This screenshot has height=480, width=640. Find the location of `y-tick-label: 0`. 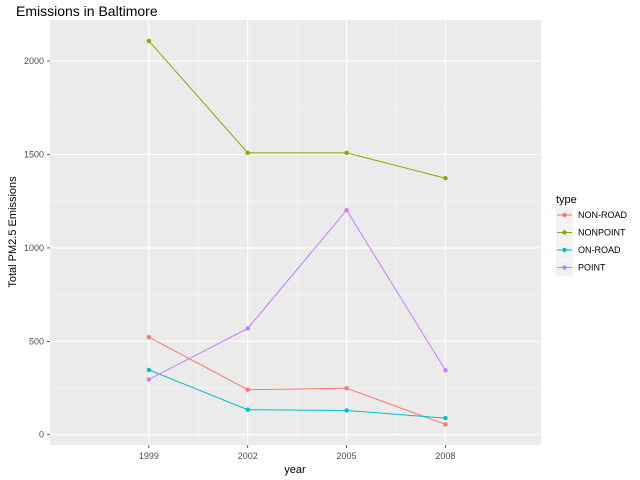

y-tick-label: 0 is located at coordinates (41, 435).